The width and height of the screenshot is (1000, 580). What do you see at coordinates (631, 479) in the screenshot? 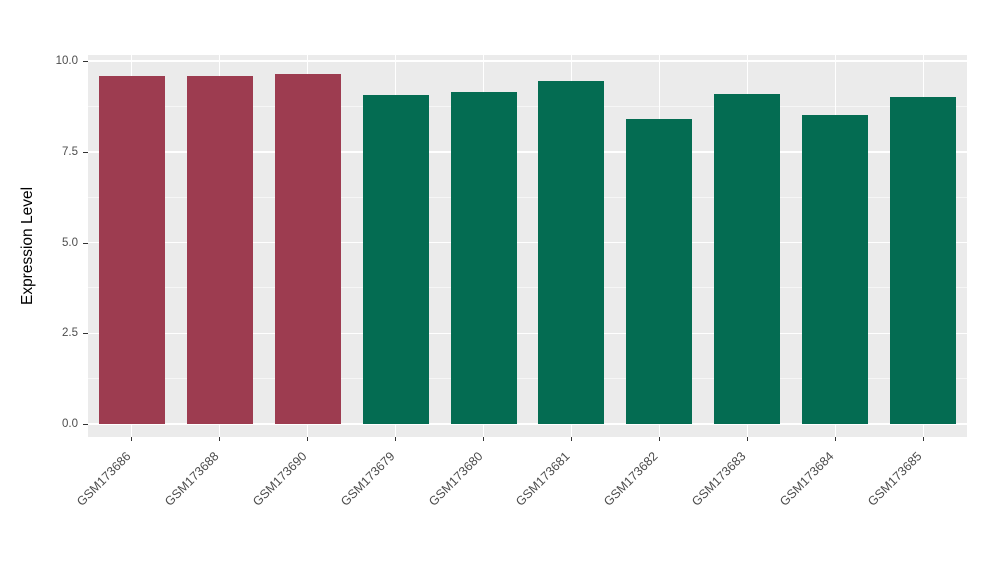
I see `x-tick-label: GSM173682` at bounding box center [631, 479].